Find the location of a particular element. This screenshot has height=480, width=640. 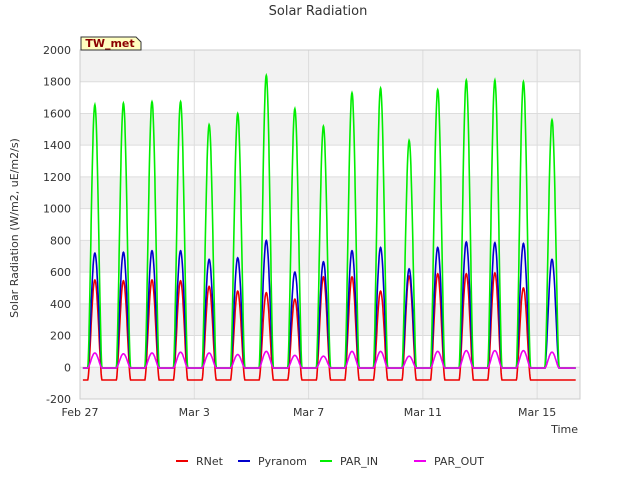

x-axis-label: Time is located at coordinates (564, 429).